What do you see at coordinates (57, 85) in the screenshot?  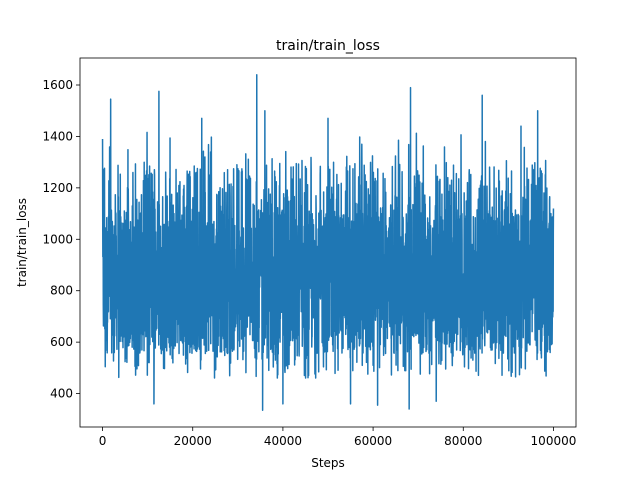 I see `y-tick-label-6: 1600` at bounding box center [57, 85].